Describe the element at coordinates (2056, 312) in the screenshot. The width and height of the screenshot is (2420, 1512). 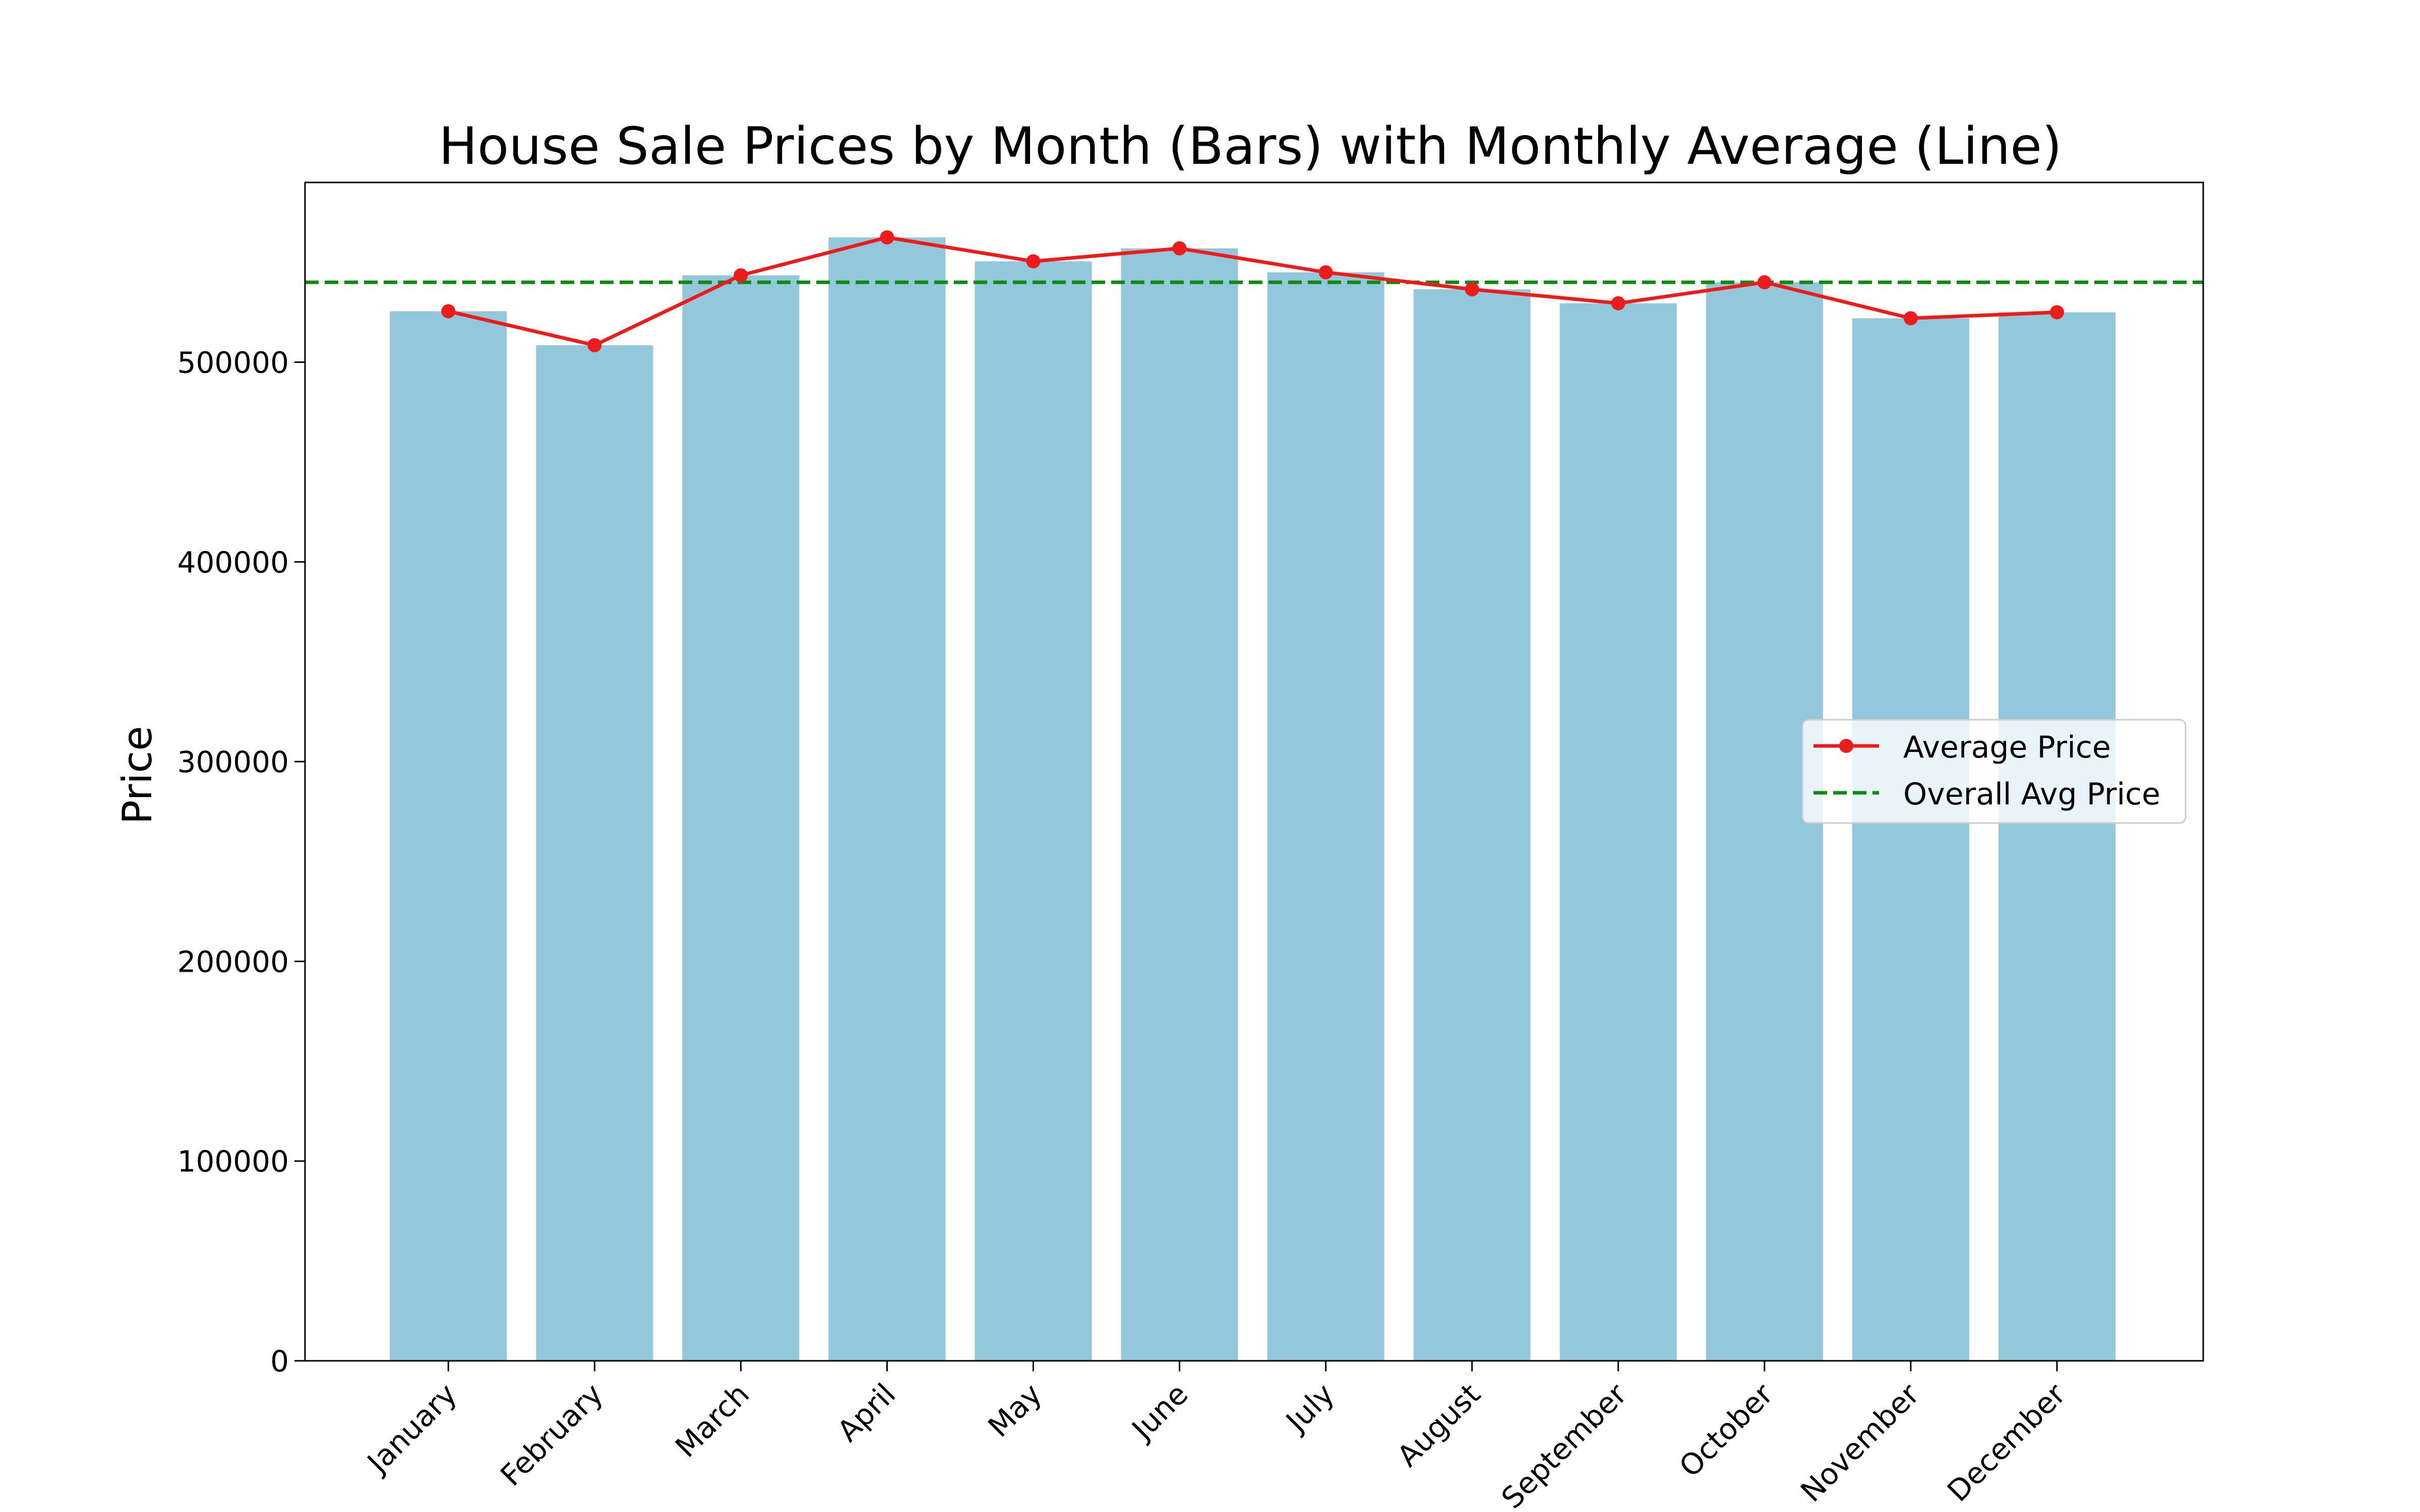
I see `average-point-december` at that location.